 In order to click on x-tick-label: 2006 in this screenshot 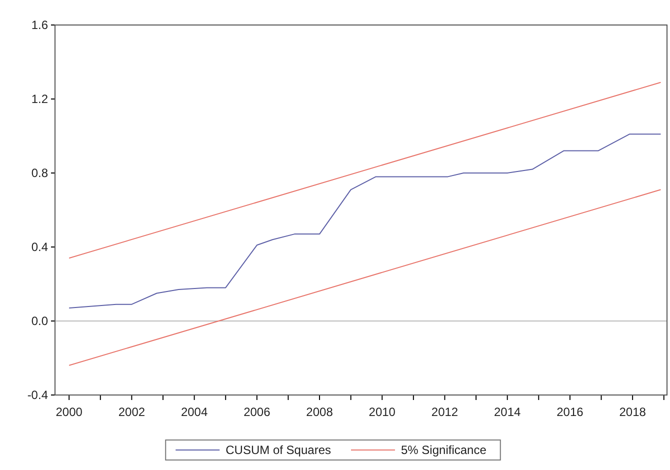, I will do `click(257, 412)`.